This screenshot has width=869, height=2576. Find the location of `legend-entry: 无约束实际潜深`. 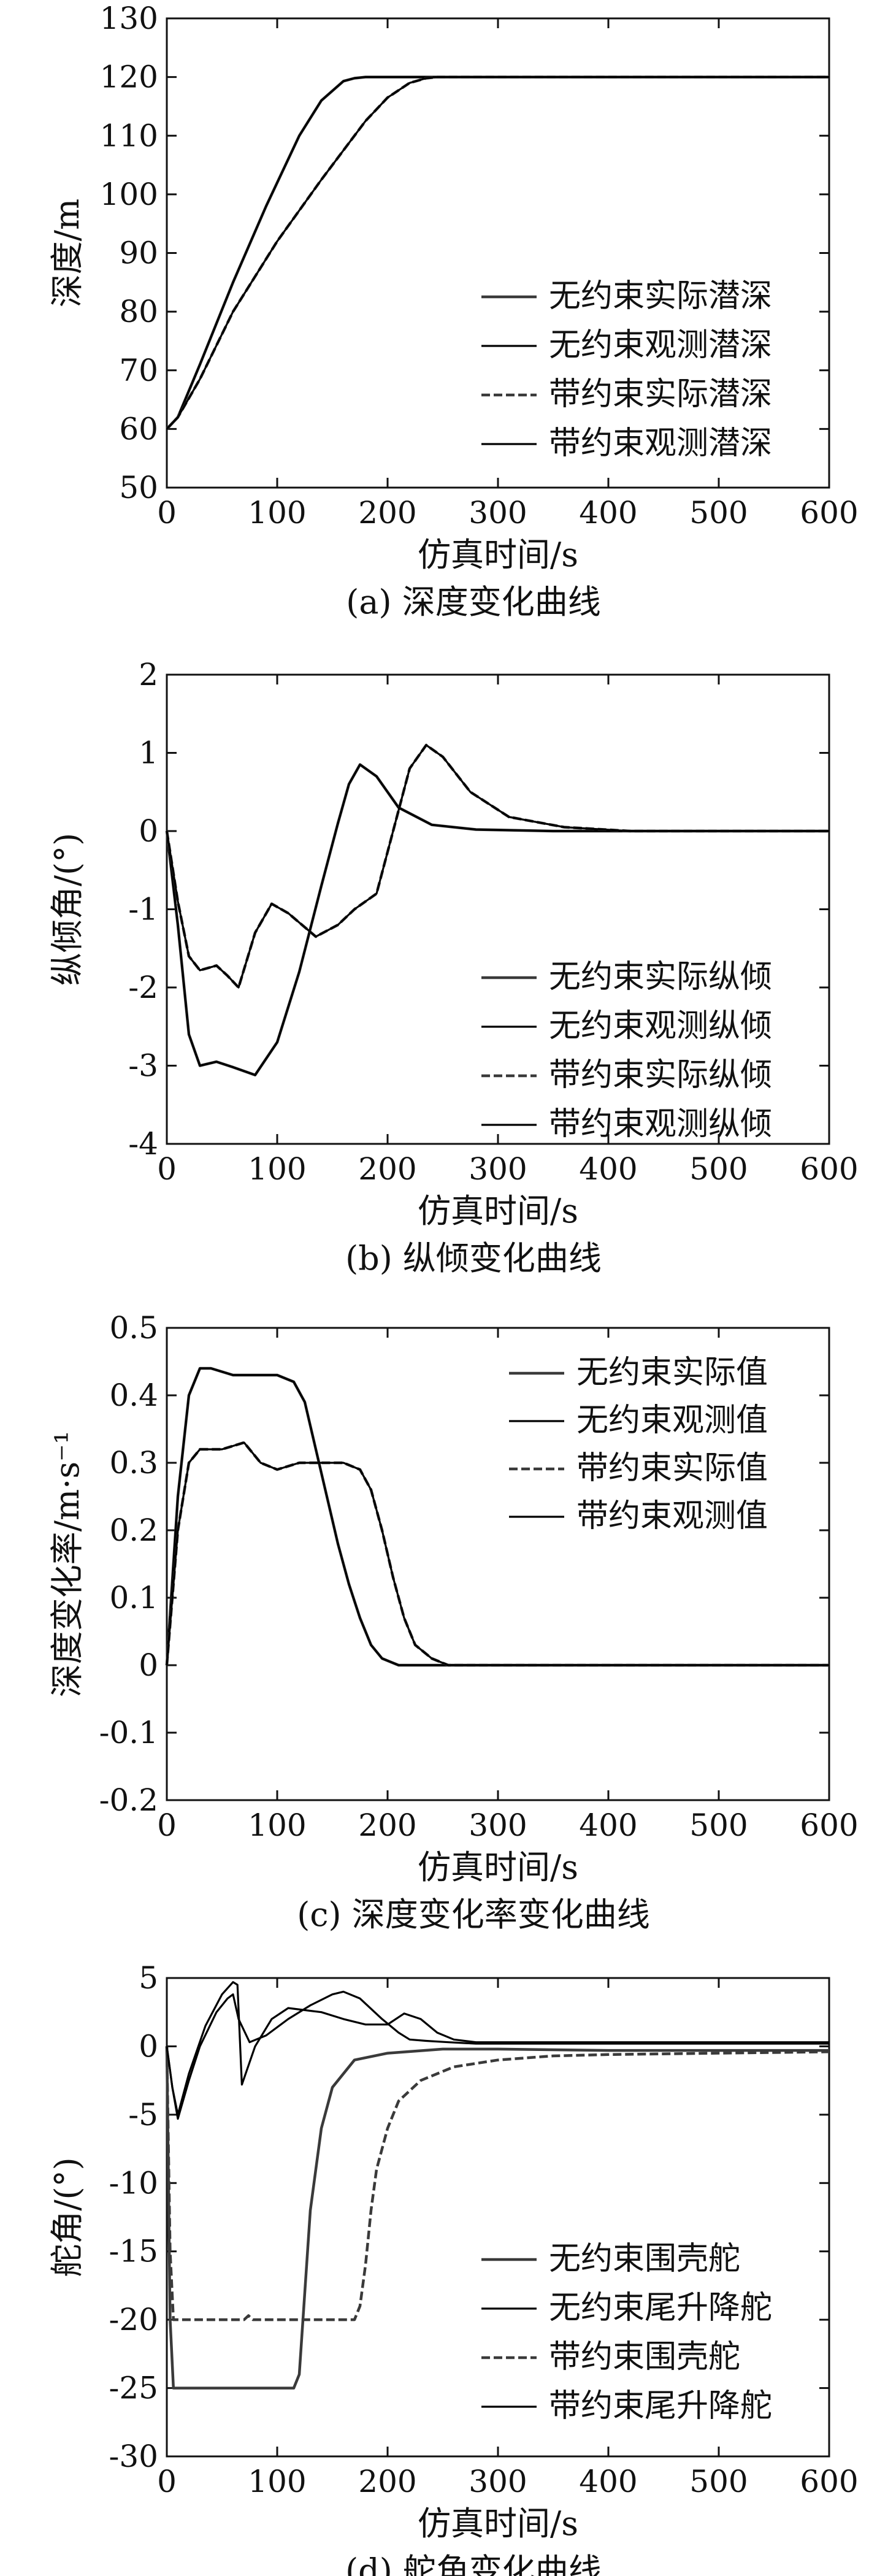

legend-entry: 无约束实际潜深 is located at coordinates (660, 296).